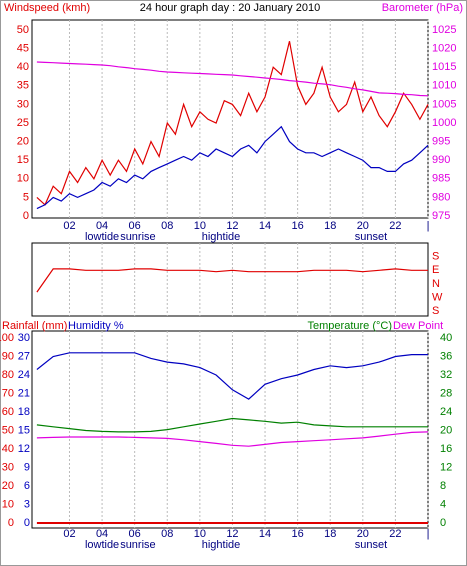 Image resolution: width=467 pixels, height=566 pixels. What do you see at coordinates (437, 297) in the screenshot?
I see `y-tick-label: W` at bounding box center [437, 297].